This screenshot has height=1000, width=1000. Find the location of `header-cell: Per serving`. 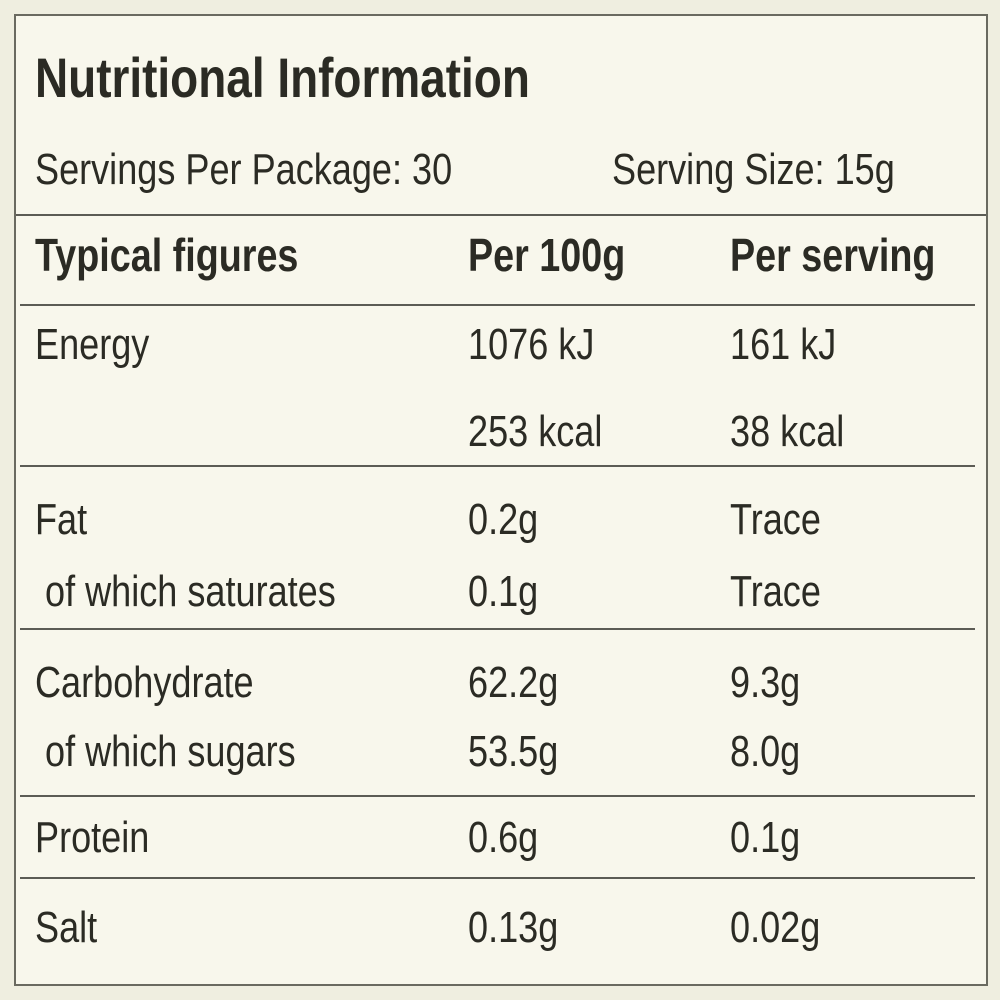

header-cell: Per serving is located at coordinates (833, 255).